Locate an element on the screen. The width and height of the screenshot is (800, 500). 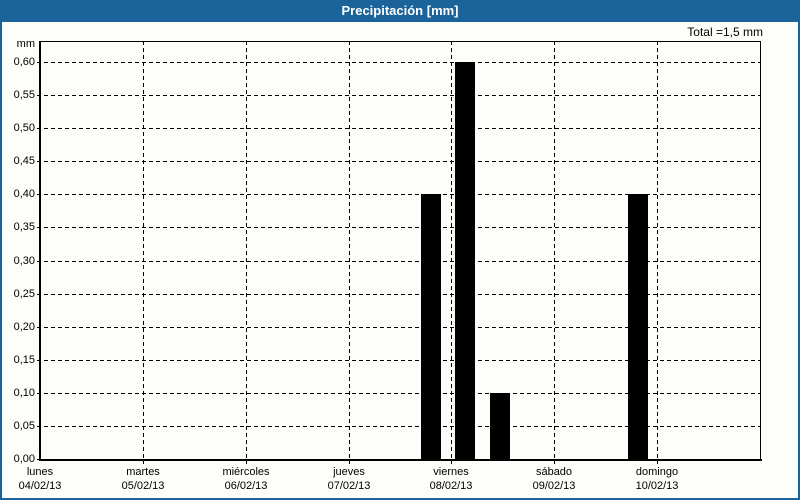
x-axis-line is located at coordinates (400, 460).